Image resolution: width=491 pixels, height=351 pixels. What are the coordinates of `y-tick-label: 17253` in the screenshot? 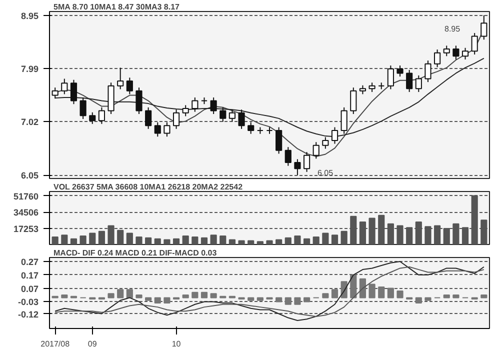 It's located at (26, 229).